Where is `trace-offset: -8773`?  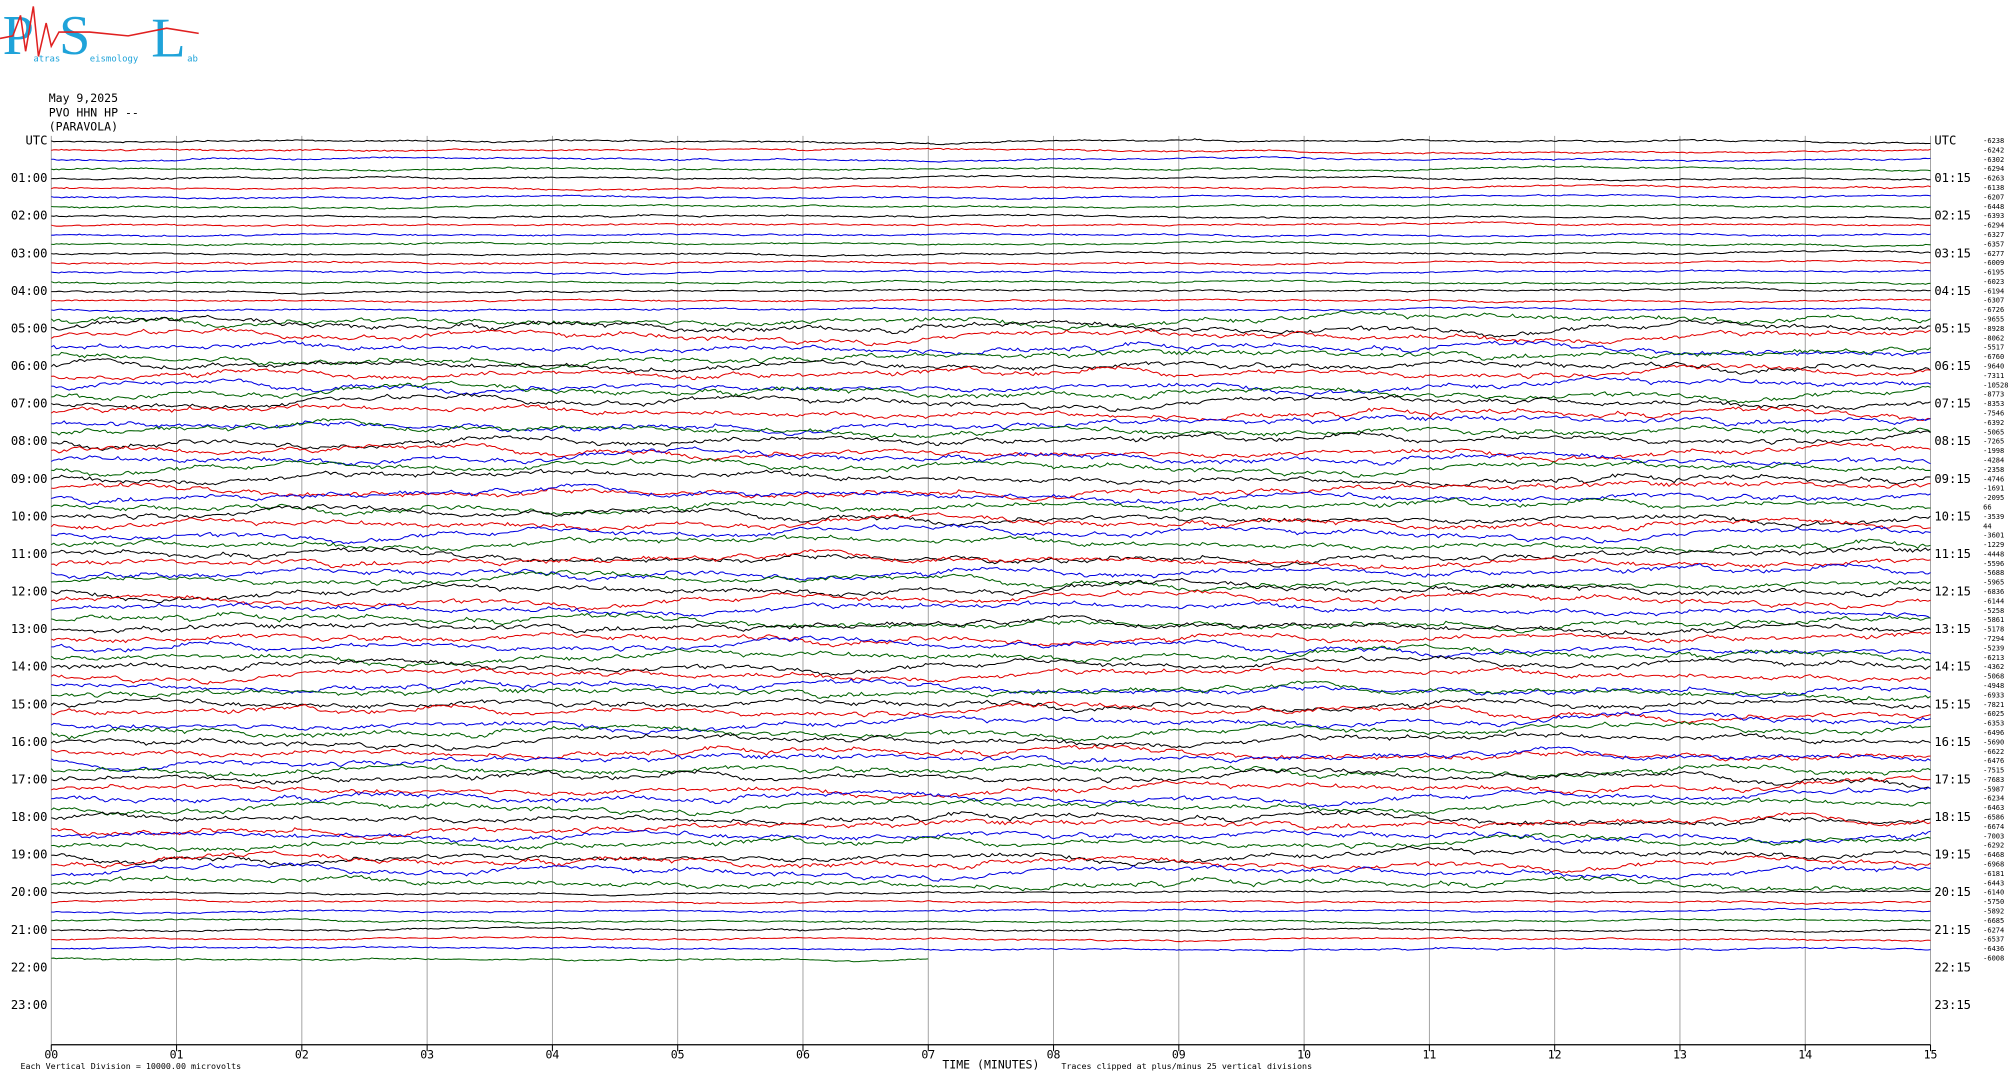
trace-offset: -8773 is located at coordinates (1993, 394).